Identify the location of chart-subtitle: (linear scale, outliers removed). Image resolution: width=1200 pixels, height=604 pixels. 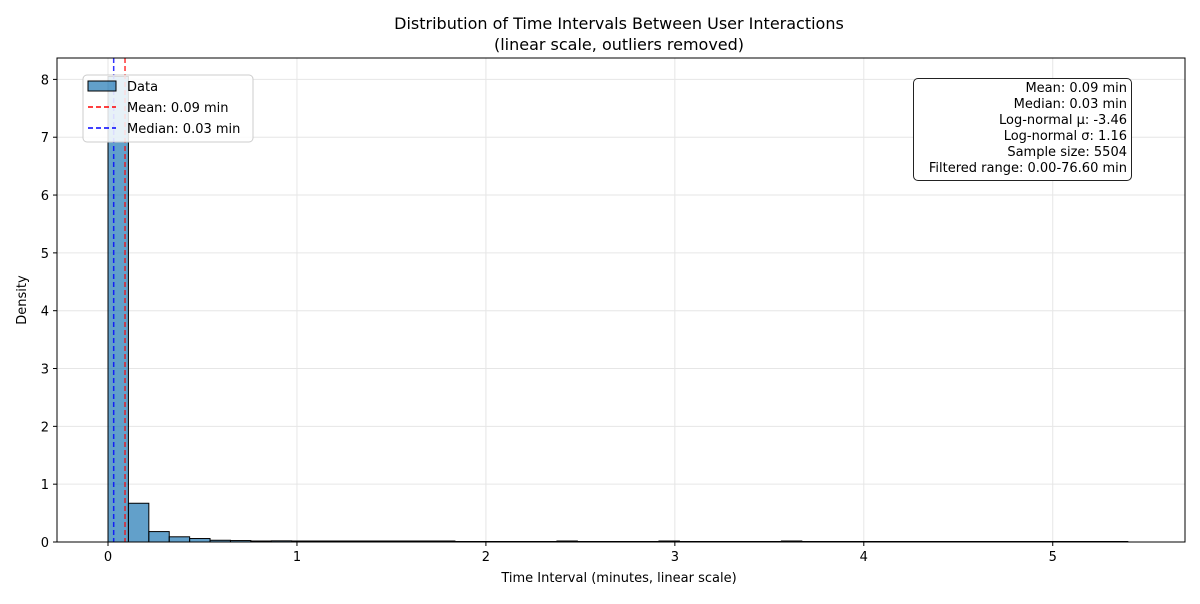
(619, 44).